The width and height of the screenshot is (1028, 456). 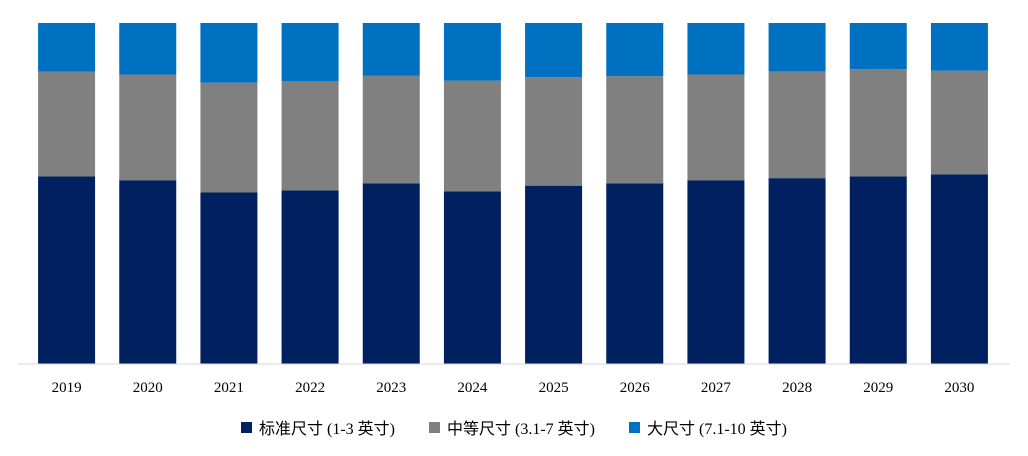 What do you see at coordinates (391, 388) in the screenshot?
I see `x-tick-label-2023: 2023` at bounding box center [391, 388].